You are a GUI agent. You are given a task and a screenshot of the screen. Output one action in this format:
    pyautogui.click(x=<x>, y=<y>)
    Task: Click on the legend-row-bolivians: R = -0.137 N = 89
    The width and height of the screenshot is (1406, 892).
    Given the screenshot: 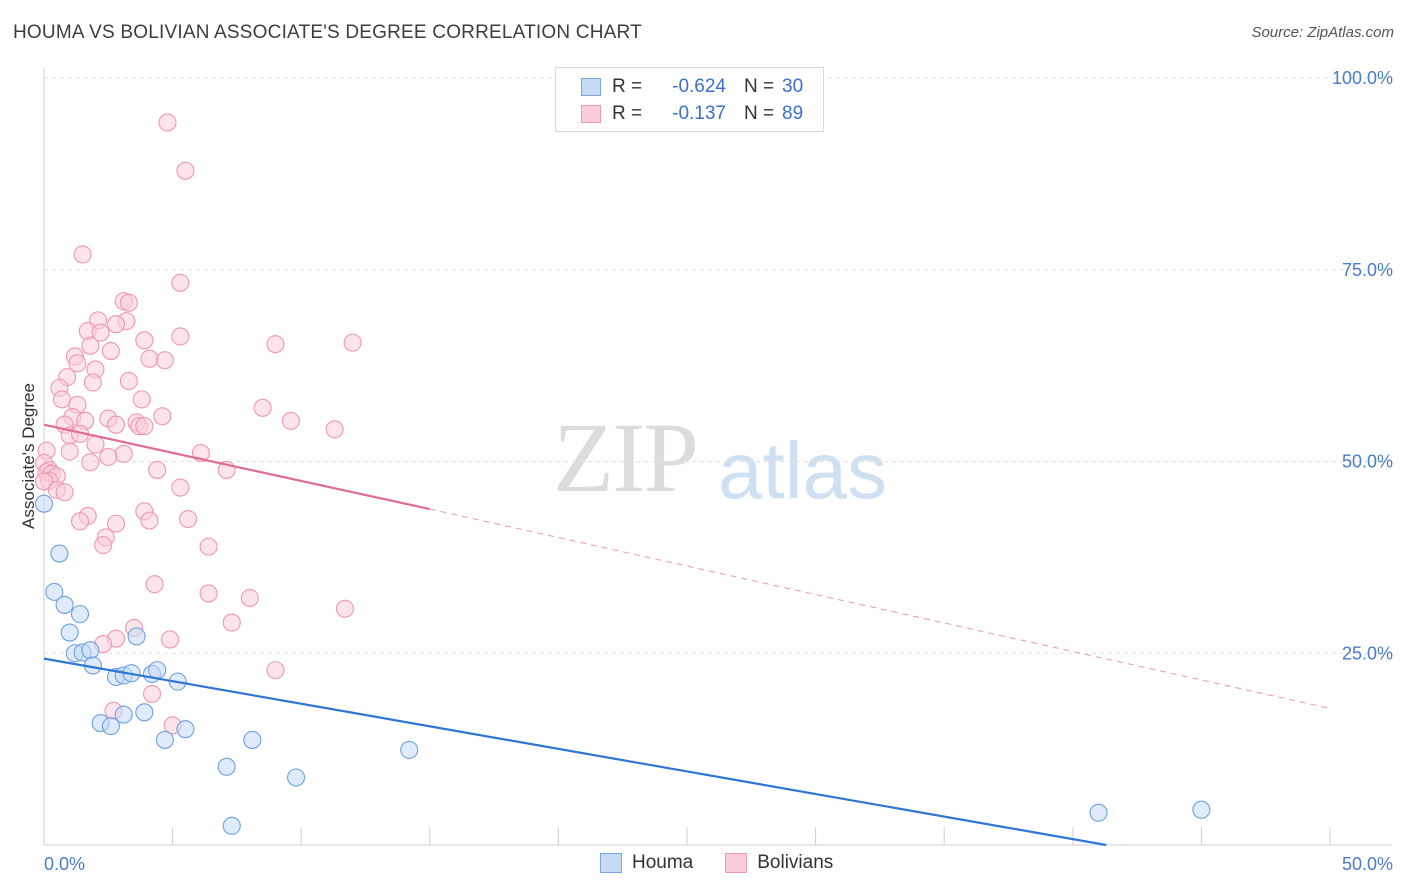 What is the action you would take?
    pyautogui.click(x=692, y=114)
    